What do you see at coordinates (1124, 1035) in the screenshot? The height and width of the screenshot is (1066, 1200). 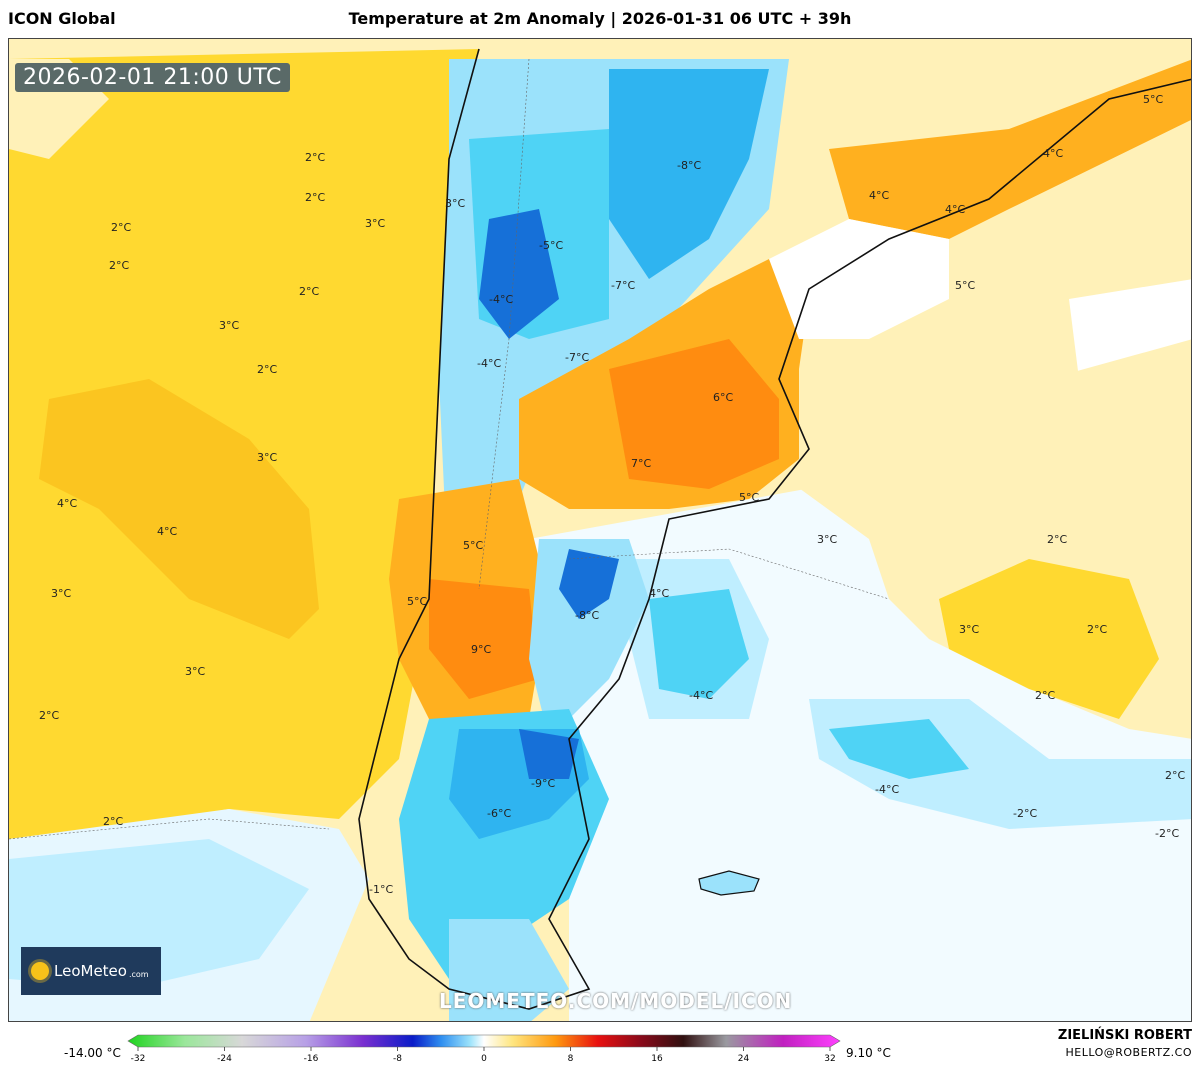 I see `author-name: ZIELIŃSKI ROBERT` at bounding box center [1124, 1035].